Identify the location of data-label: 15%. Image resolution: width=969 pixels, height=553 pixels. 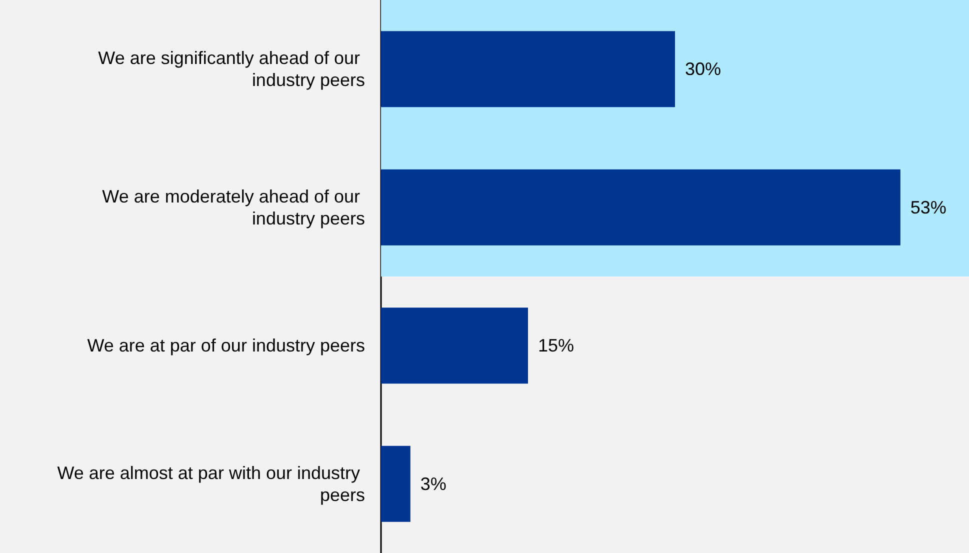
(556, 346).